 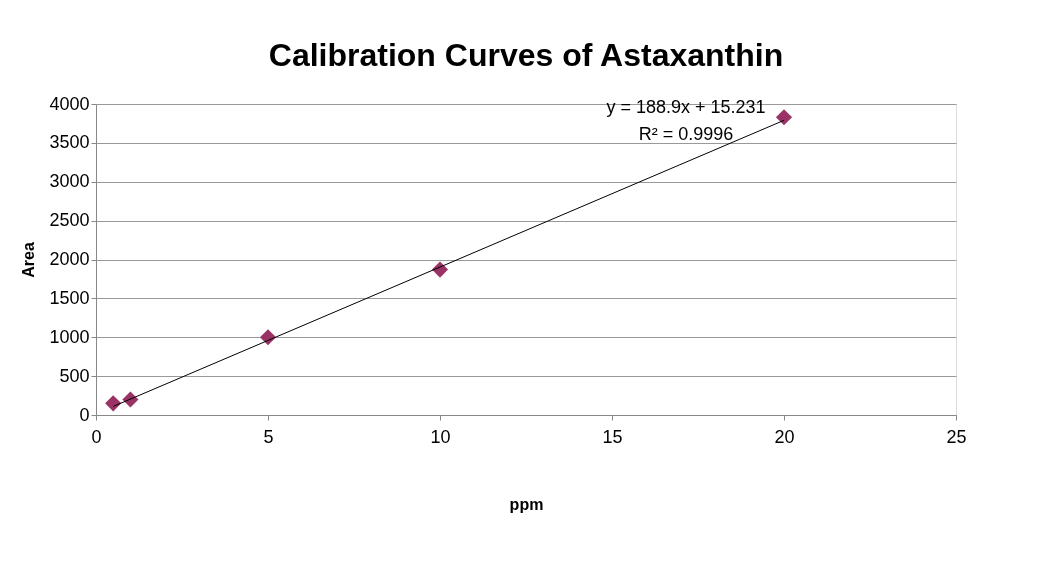 What do you see at coordinates (69, 103) in the screenshot?
I see `y-tick-label: 4000` at bounding box center [69, 103].